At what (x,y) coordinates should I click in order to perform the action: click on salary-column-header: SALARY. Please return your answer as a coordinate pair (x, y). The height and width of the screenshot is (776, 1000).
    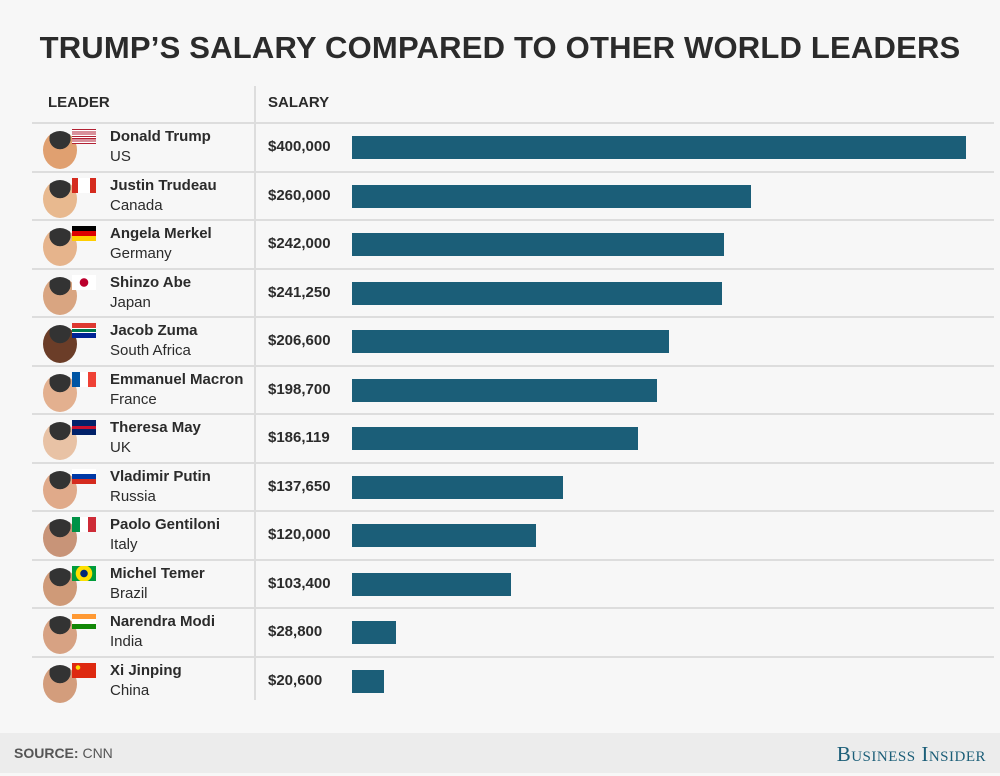
    Looking at the image, I should click on (299, 102).